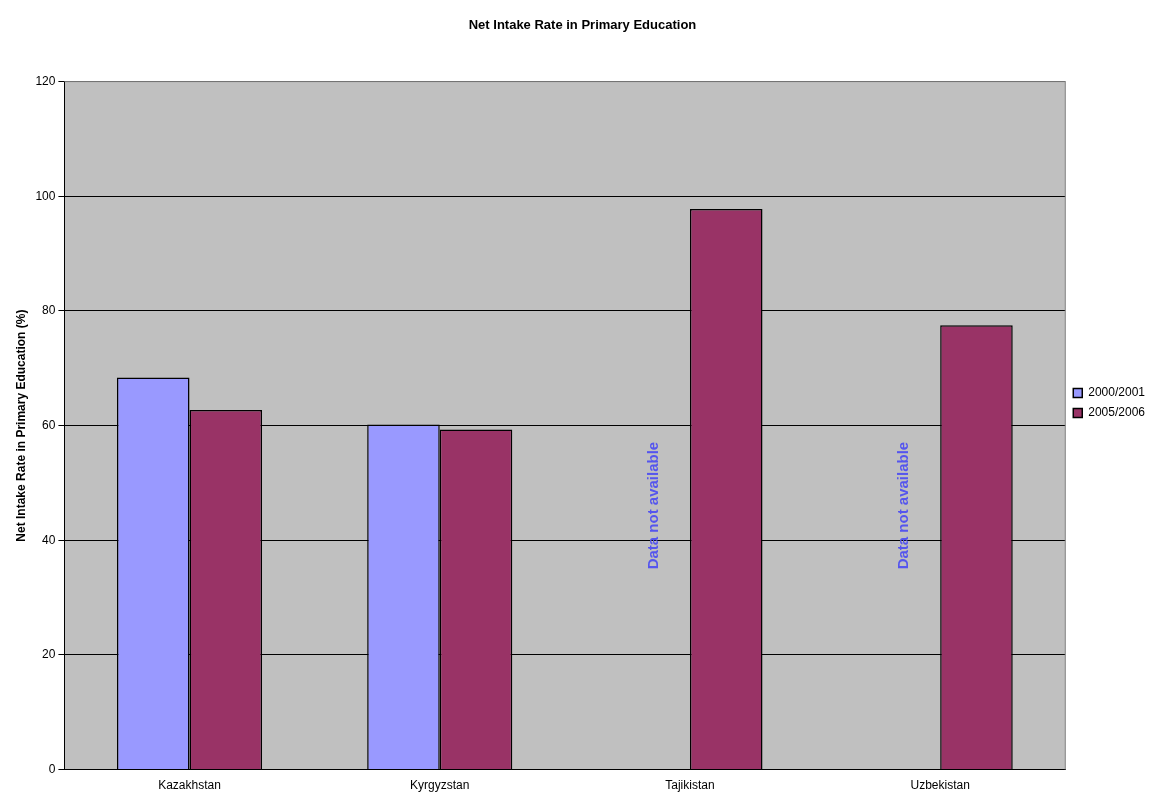  Describe the element at coordinates (582, 25) in the screenshot. I see `chart-title: Net Intake Rate in Primary Education` at that location.